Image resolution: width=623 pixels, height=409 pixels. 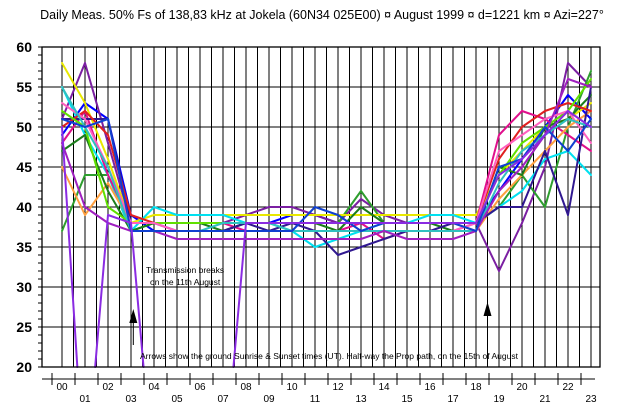 What do you see at coordinates (108, 387) in the screenshot?
I see `x-tick-label: 02` at bounding box center [108, 387].